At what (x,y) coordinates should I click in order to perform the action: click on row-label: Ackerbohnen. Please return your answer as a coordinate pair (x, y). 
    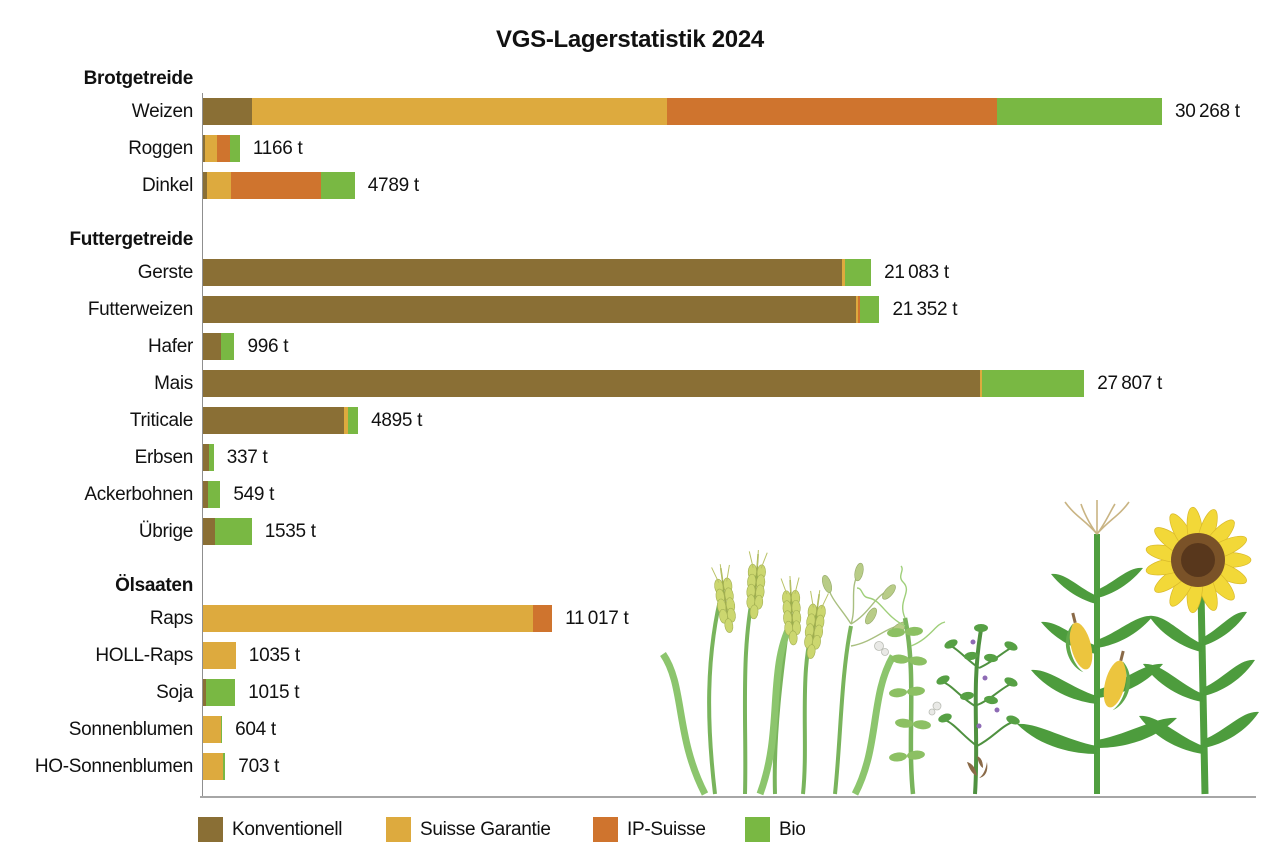
    Looking at the image, I should click on (138, 494).